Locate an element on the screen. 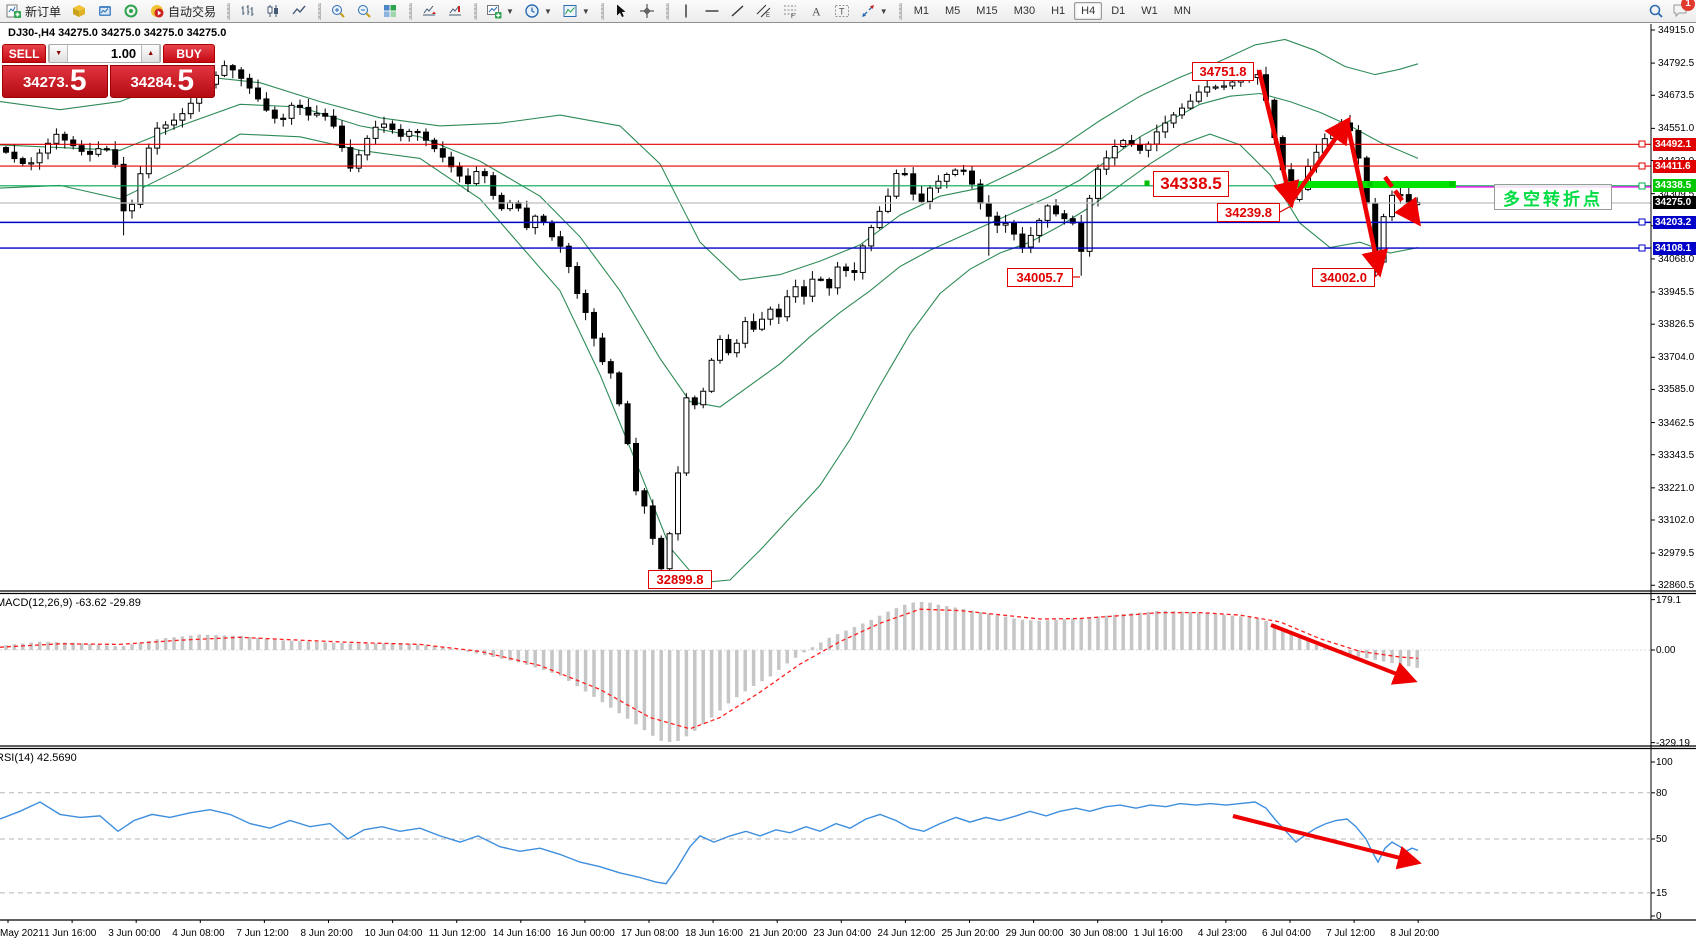 Image resolution: width=1696 pixels, height=945 pixels. tile-windows-button is located at coordinates (390, 11).